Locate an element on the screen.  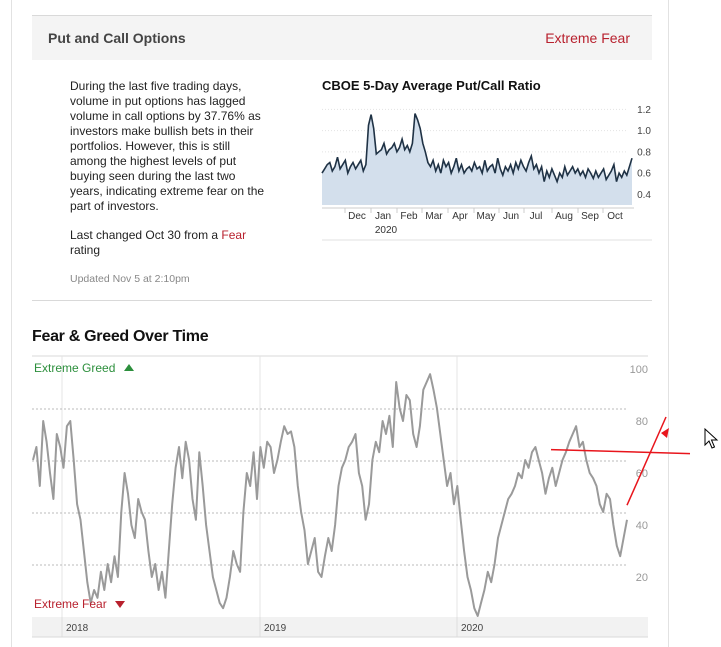
y-tick-label: 0.8 is located at coordinates (644, 152).